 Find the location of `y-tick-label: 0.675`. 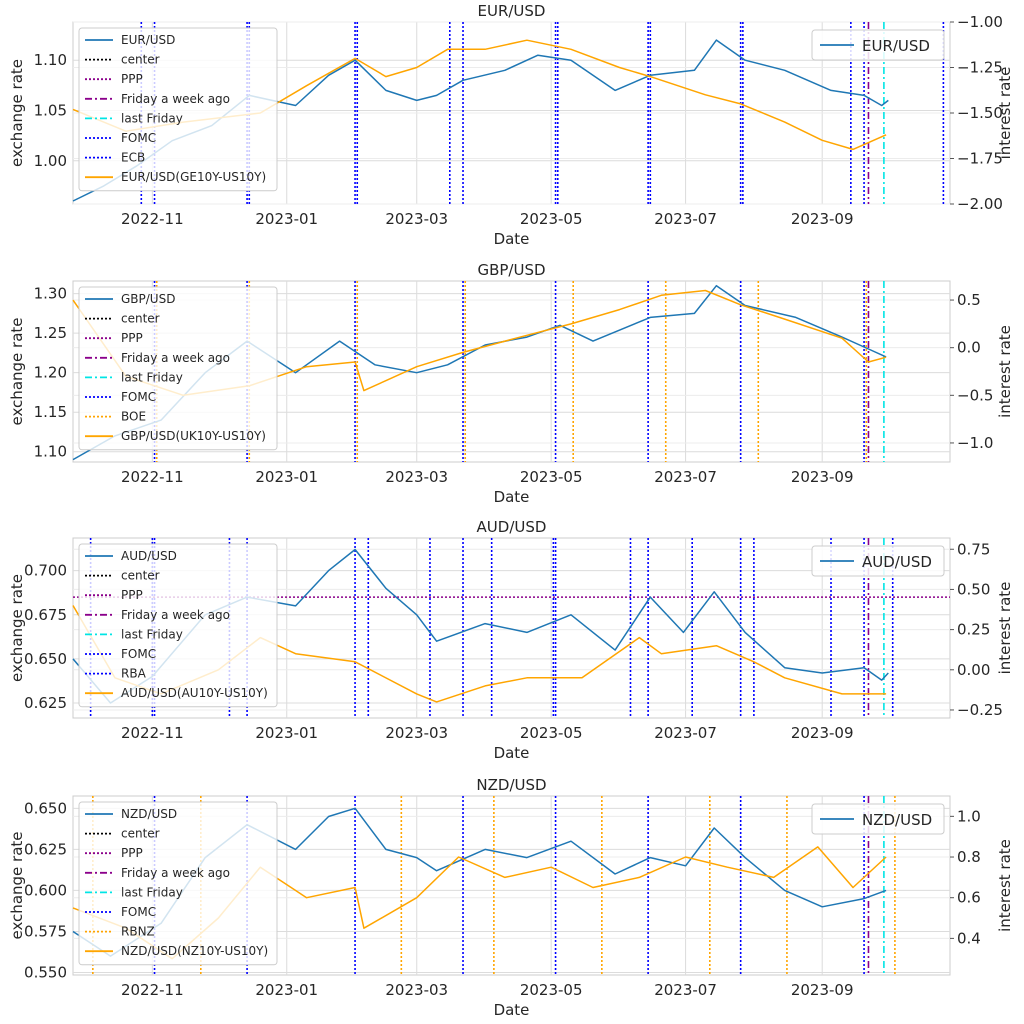

y-tick-label: 0.675 is located at coordinates (45, 615).